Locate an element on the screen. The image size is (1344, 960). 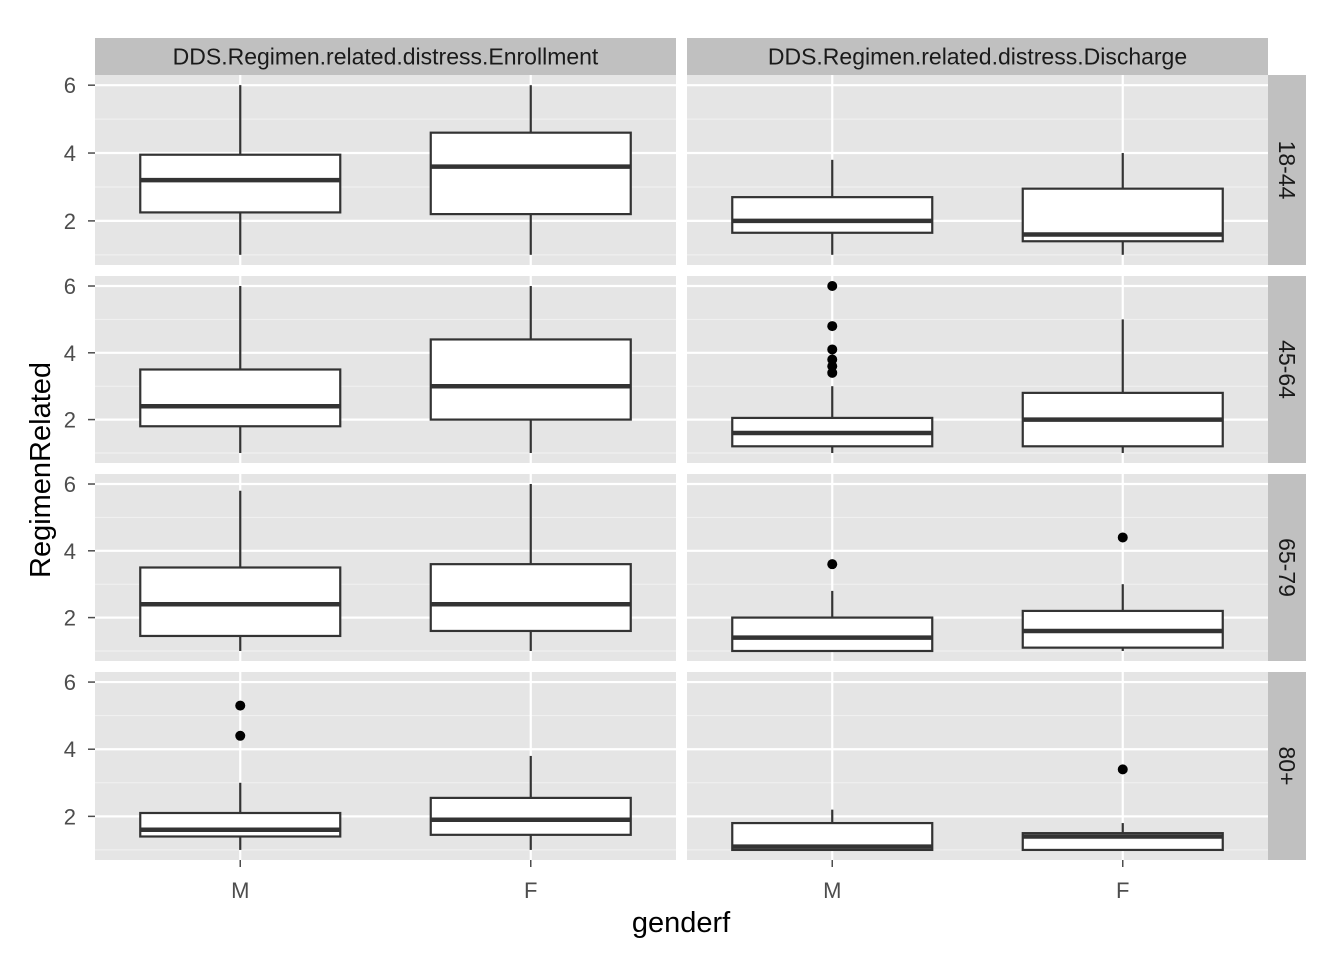
column-strip-label: DDS.Regimen.related.distress.Discharge is located at coordinates (977, 57).